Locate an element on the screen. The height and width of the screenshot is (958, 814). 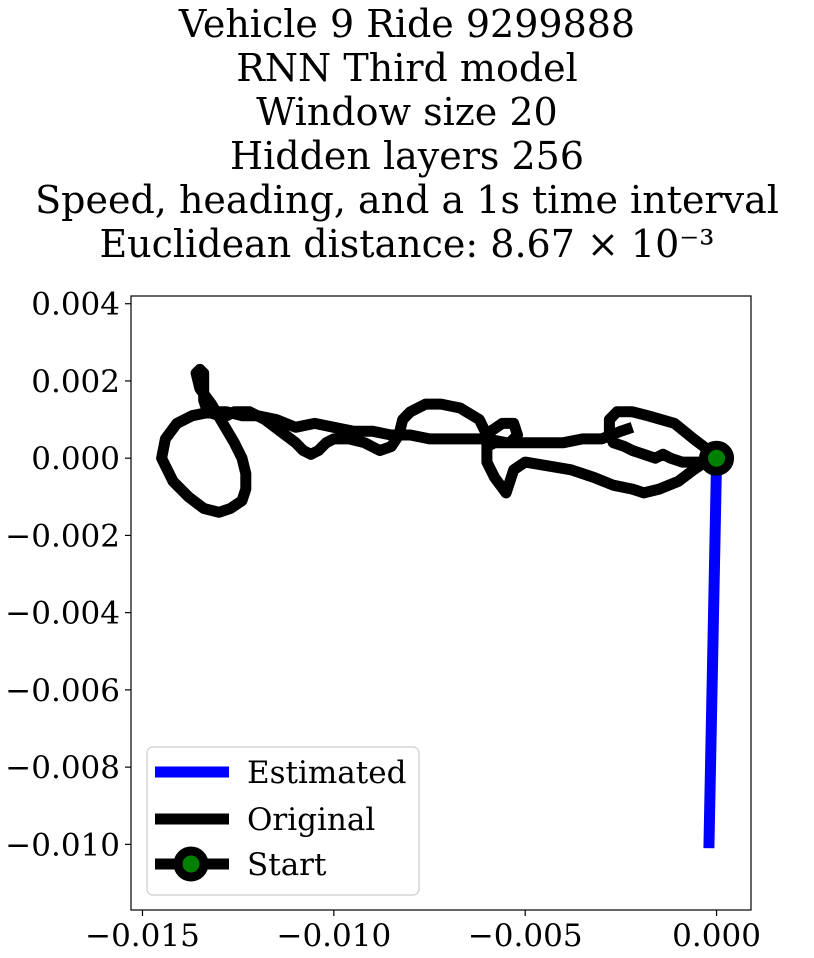
y-tick-label: 0.004 is located at coordinates (75, 305).